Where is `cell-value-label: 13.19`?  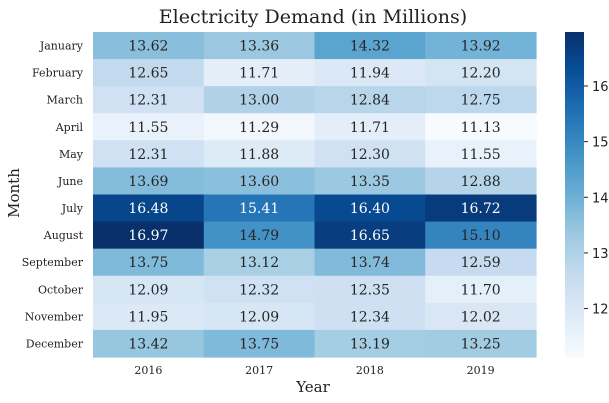 cell-value-label: 13.19 is located at coordinates (370, 344).